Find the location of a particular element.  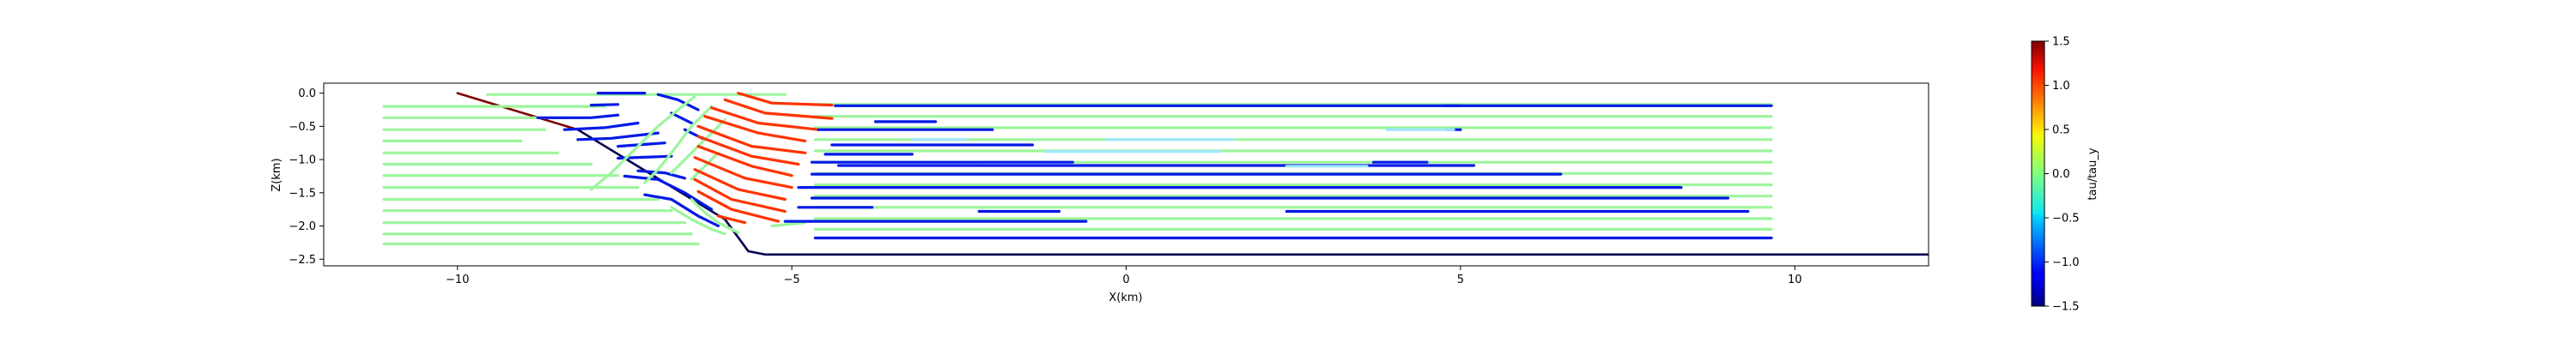

x-tick-label: −5 is located at coordinates (792, 280).